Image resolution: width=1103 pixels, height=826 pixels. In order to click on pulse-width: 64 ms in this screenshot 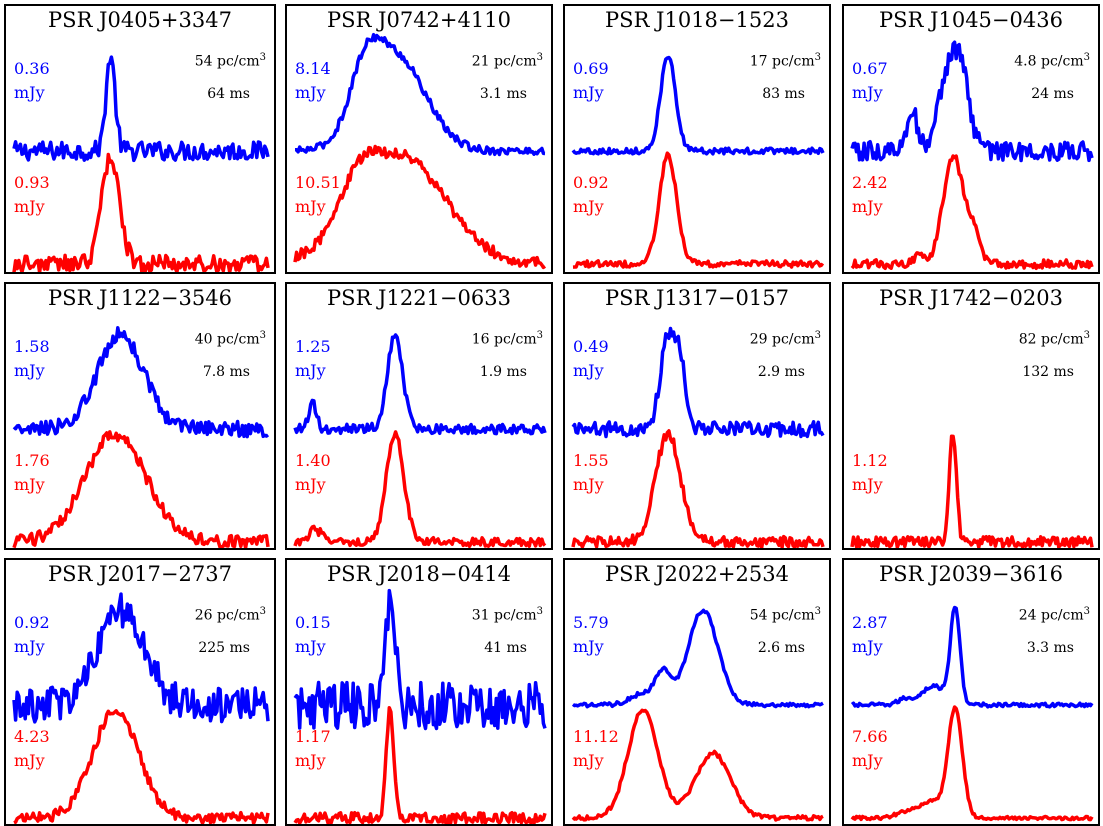, I will do `click(228, 94)`.